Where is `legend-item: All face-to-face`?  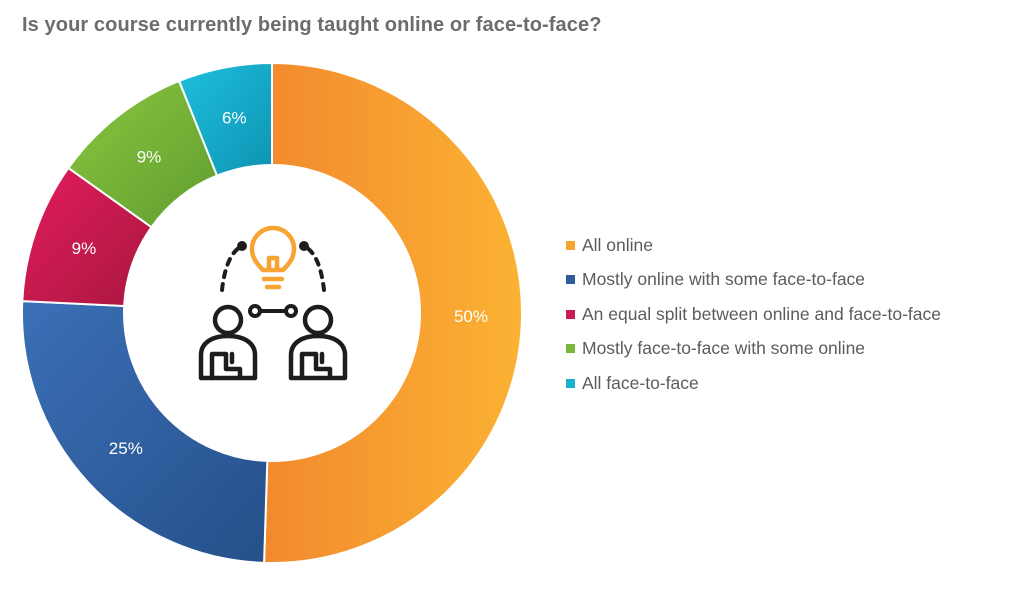
legend-item: All face-to-face is located at coordinates (753, 383).